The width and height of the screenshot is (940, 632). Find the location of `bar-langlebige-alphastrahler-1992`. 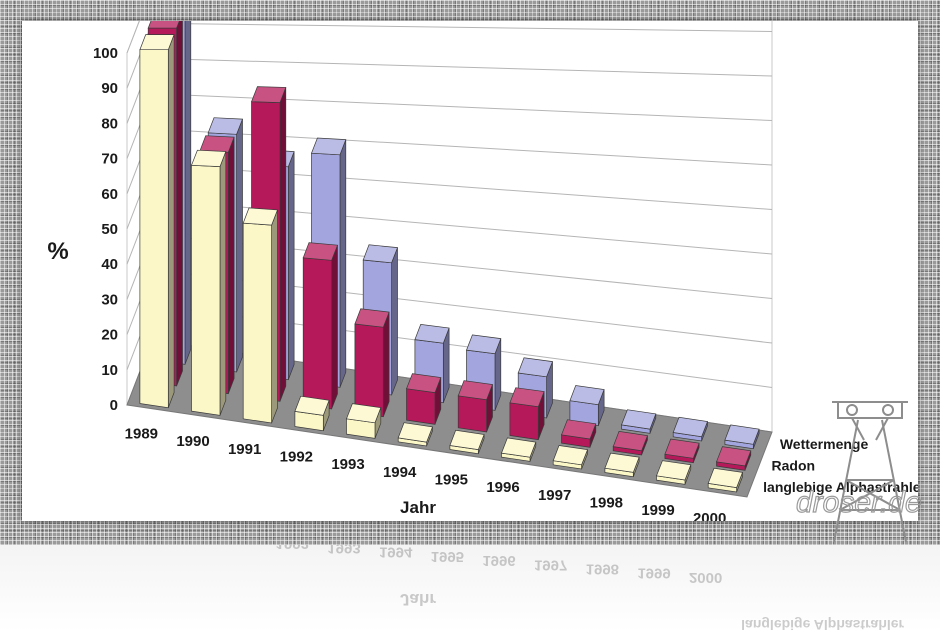

bar-langlebige-alphastrahler-1992 is located at coordinates (312, 413).